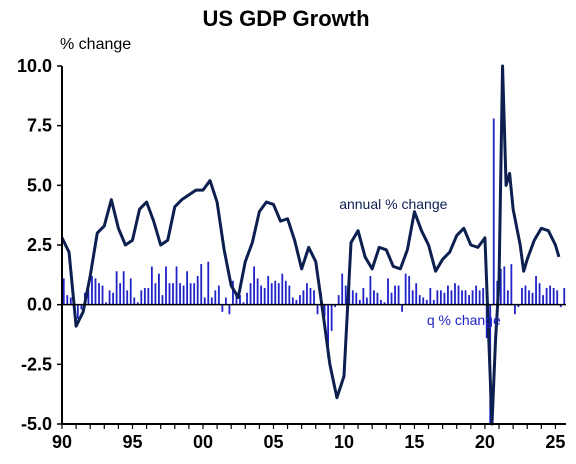 The image size is (576, 464). I want to click on series-annotation-label: q % change, so click(464, 320).